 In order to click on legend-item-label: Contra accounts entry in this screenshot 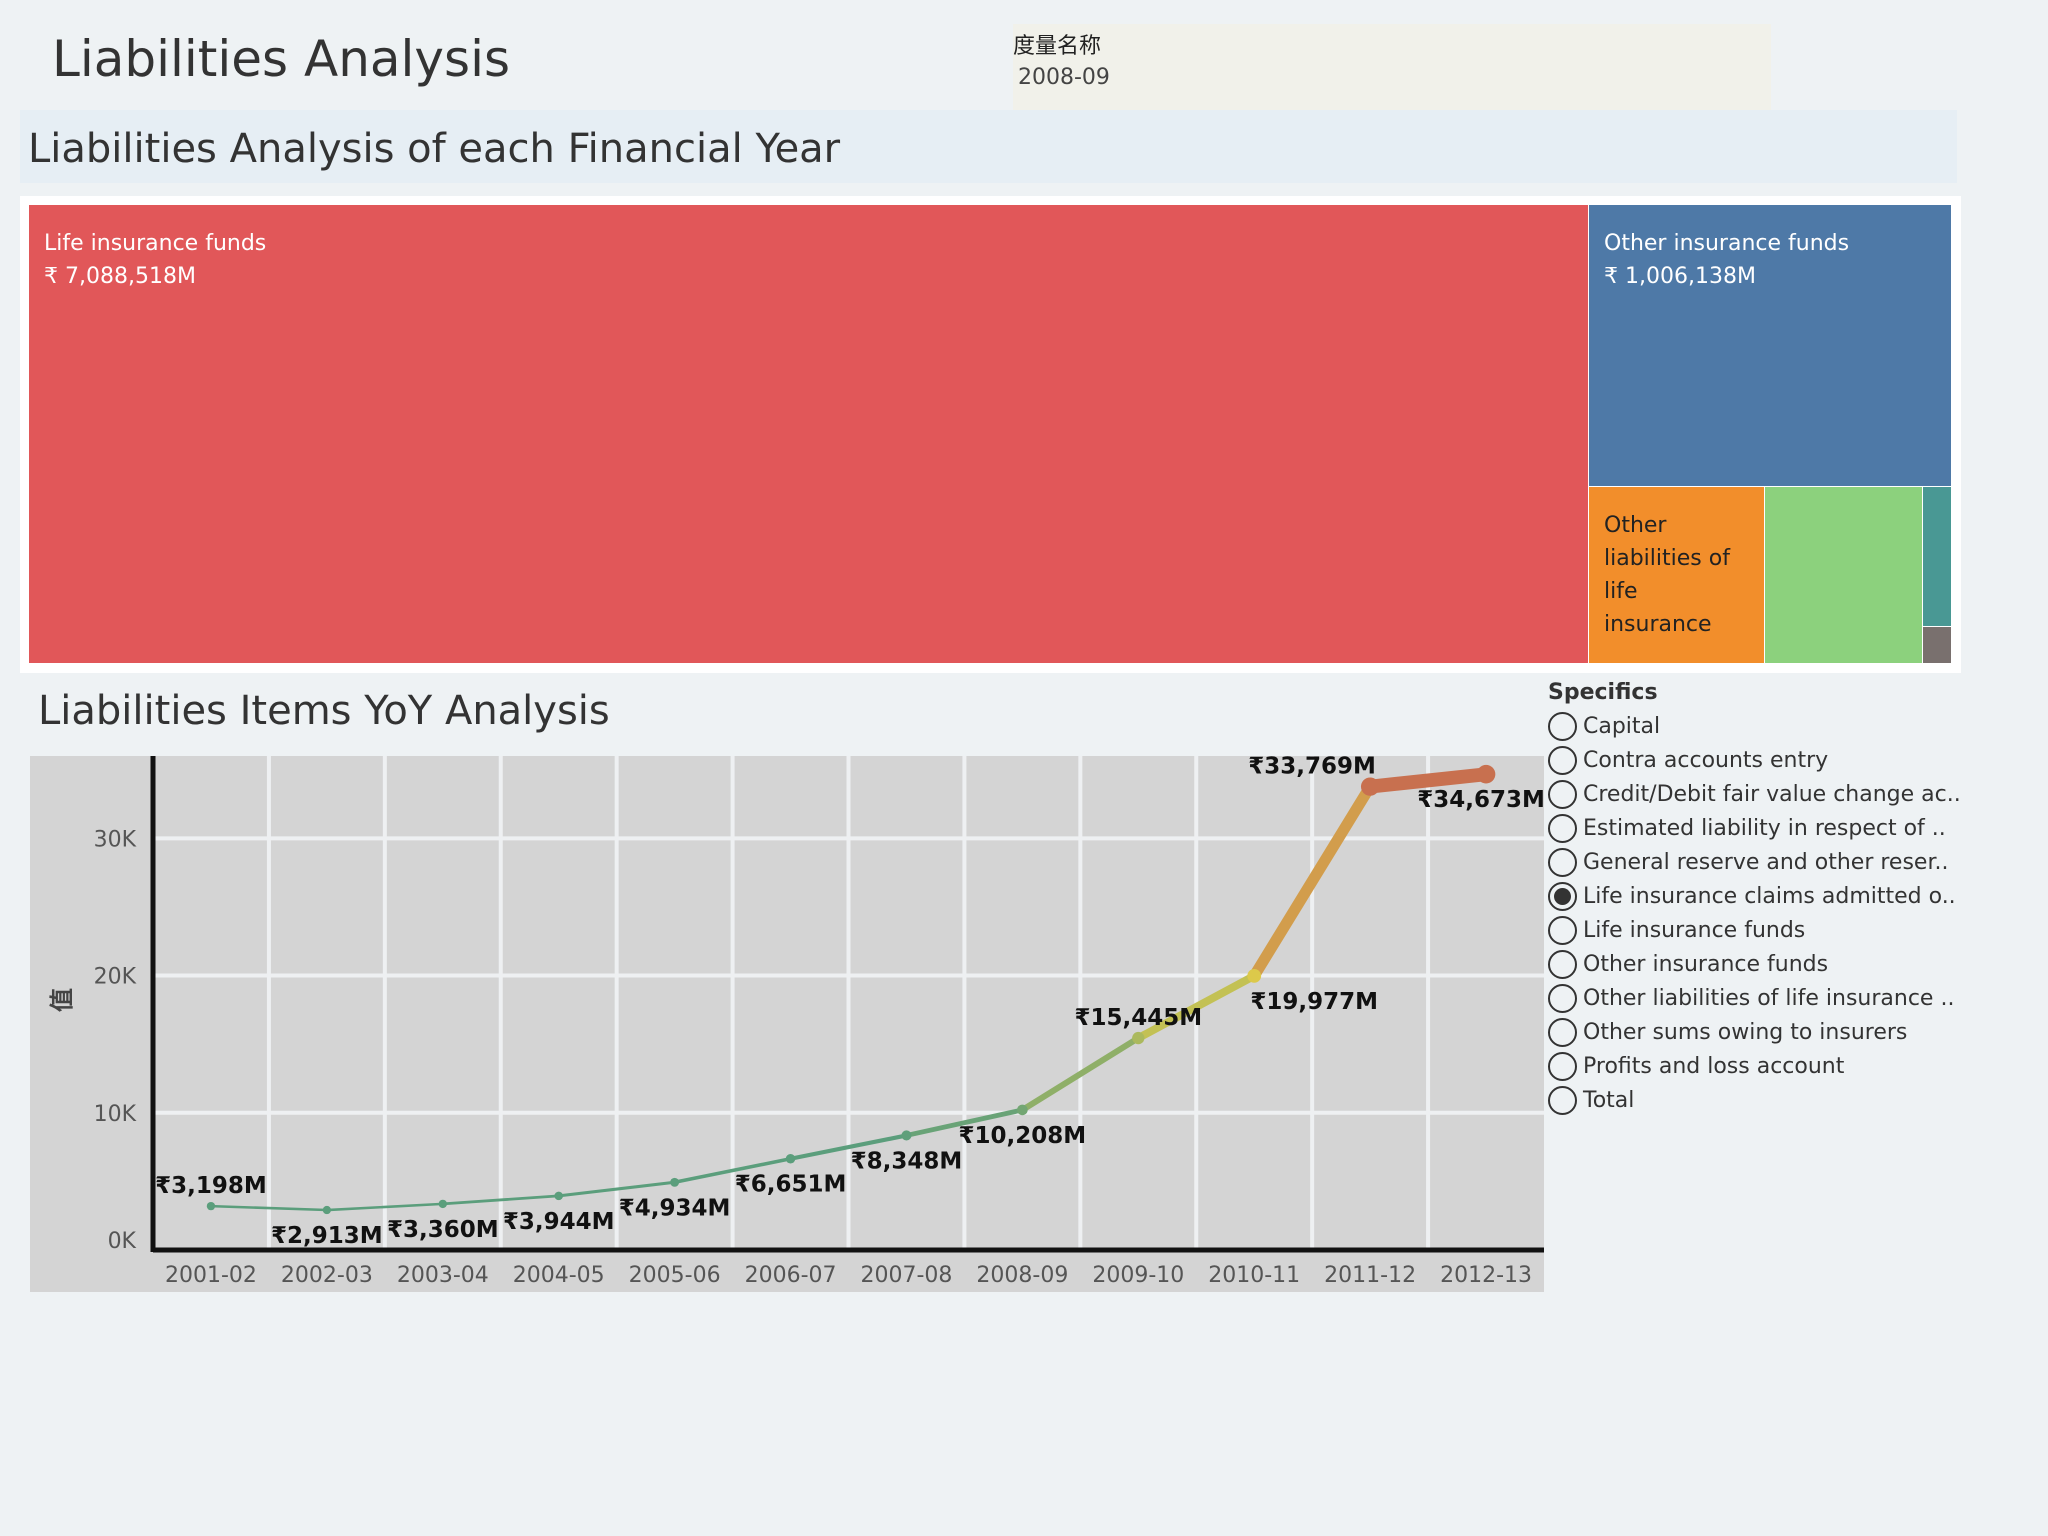, I will do `click(1706, 760)`.